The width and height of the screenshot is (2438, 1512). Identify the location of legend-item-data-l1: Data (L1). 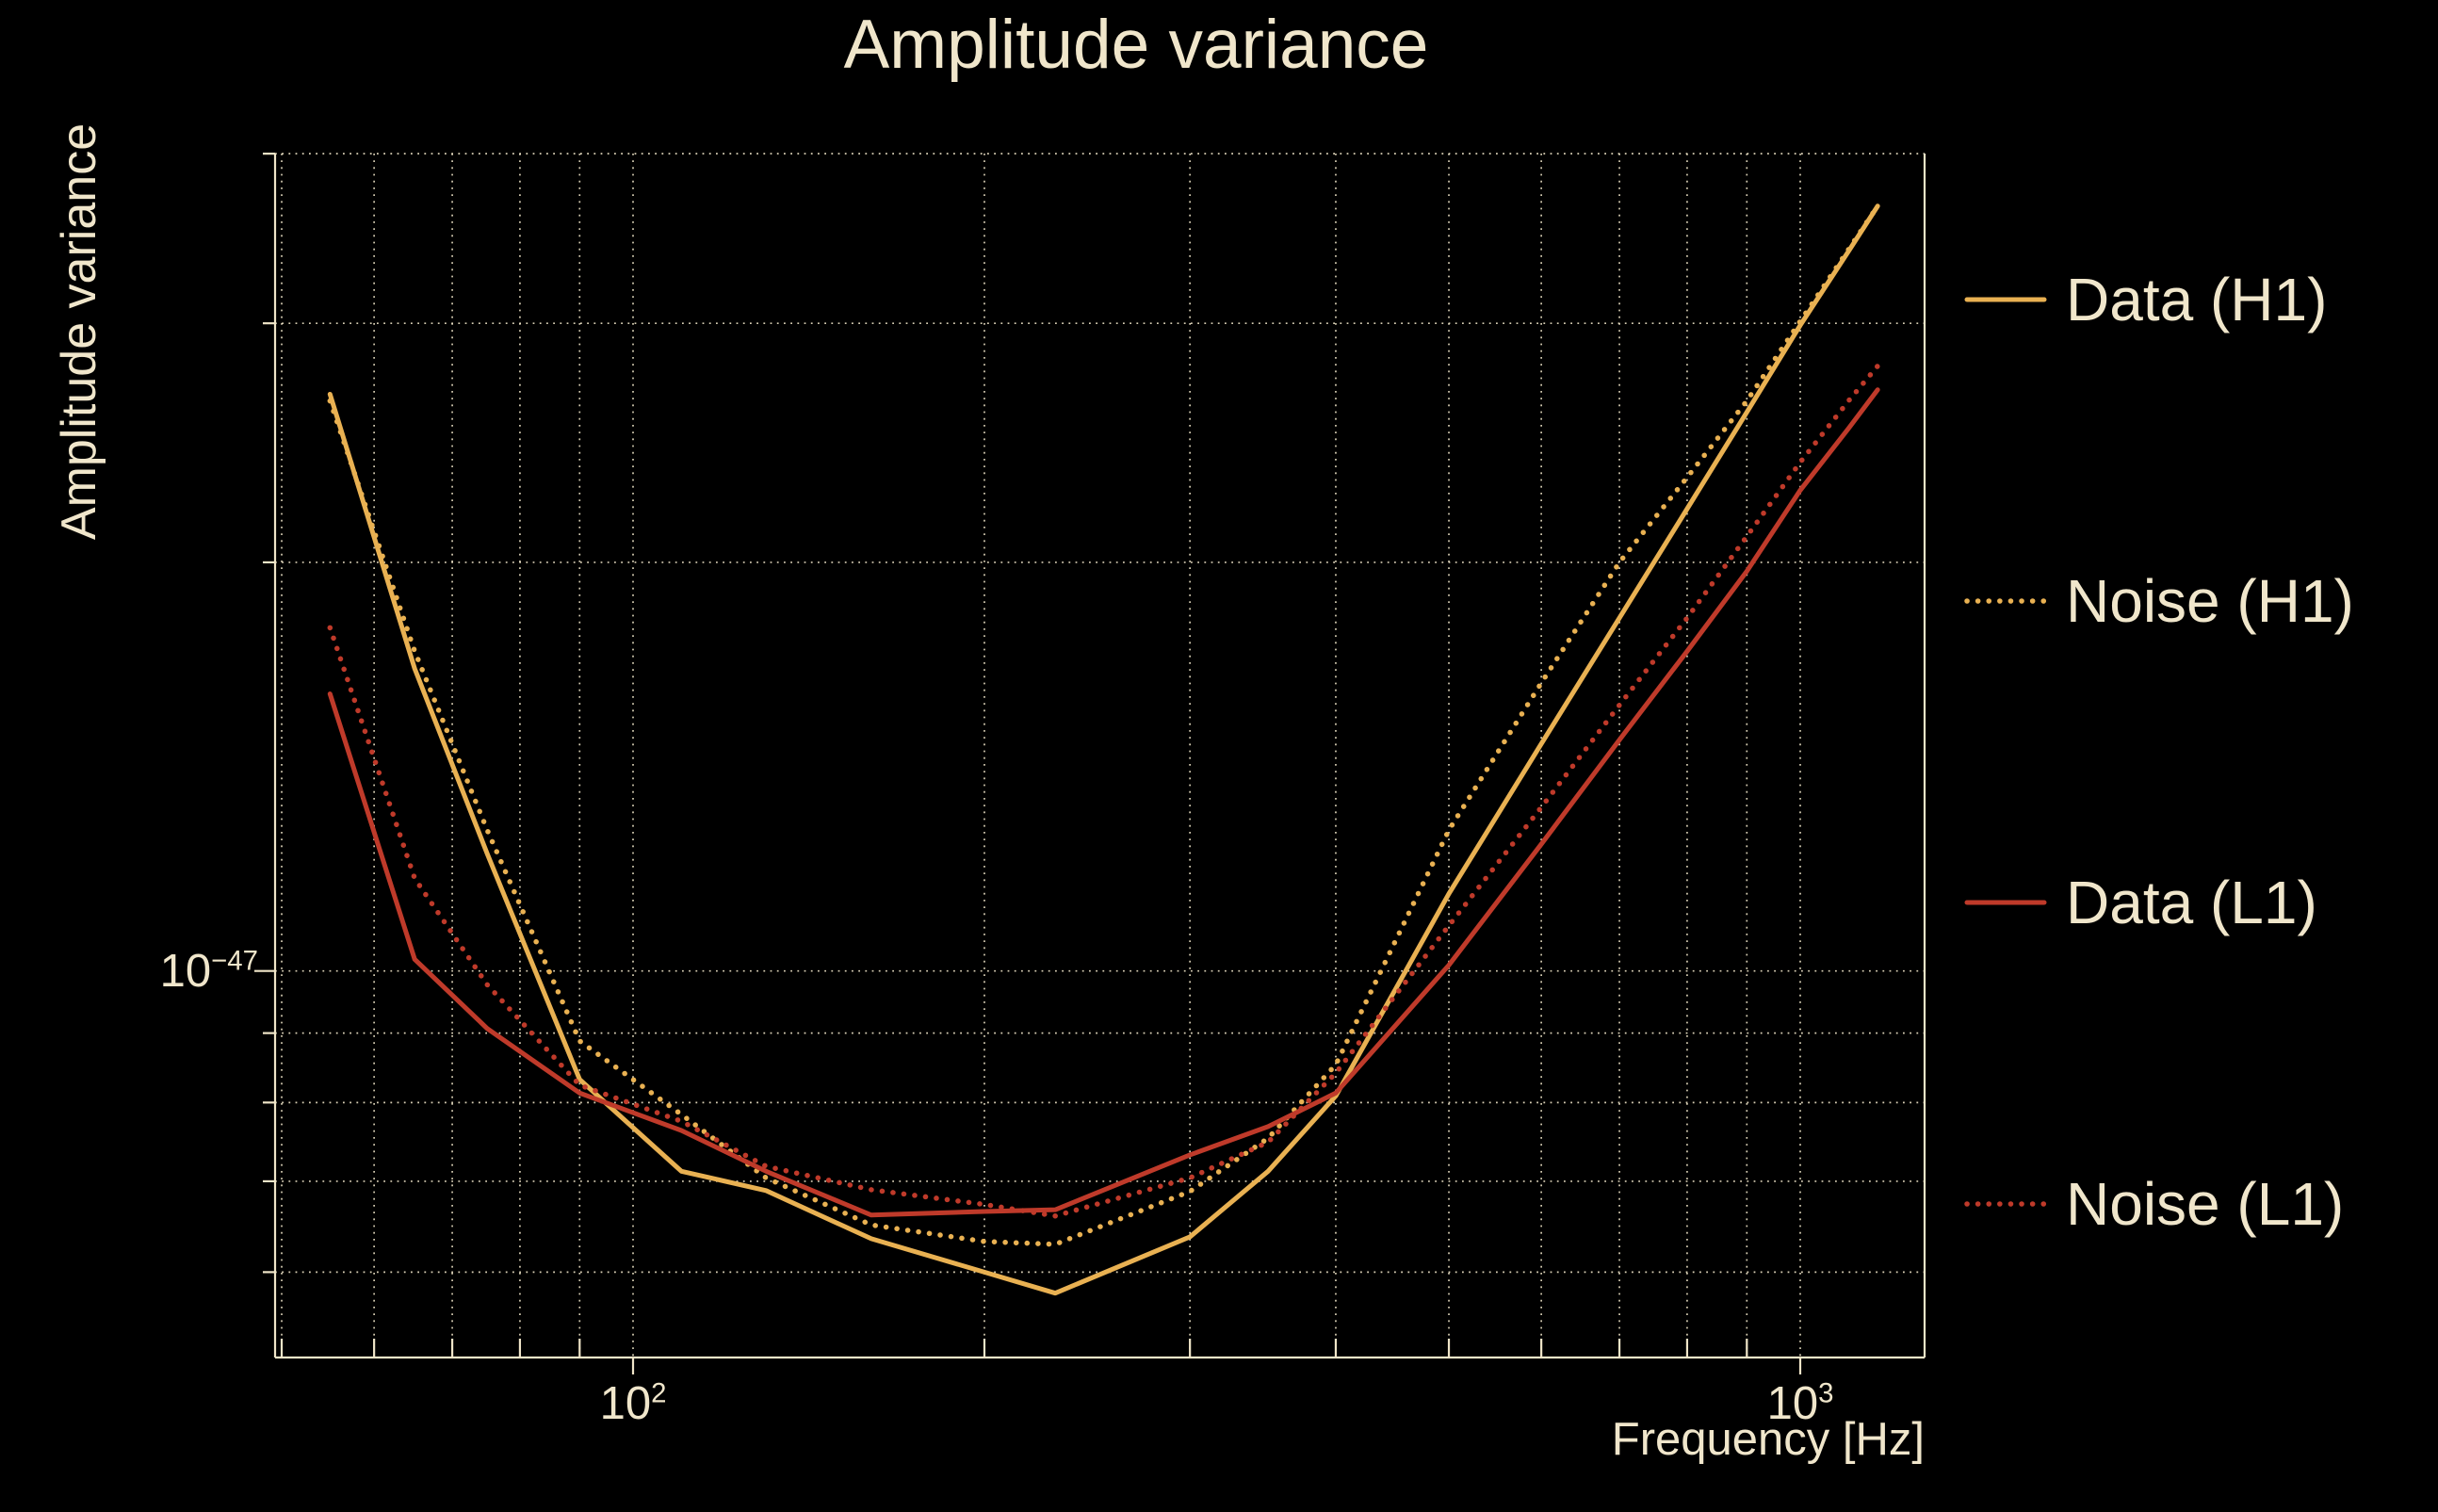
(2140, 902).